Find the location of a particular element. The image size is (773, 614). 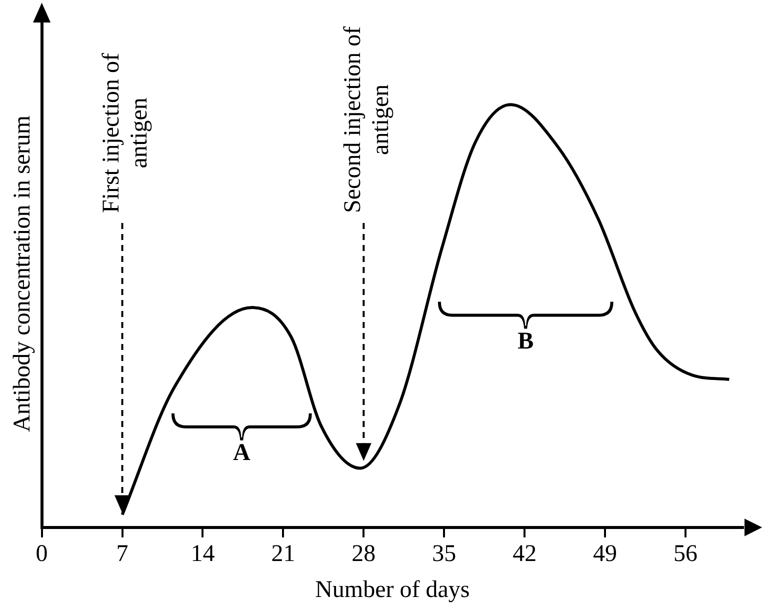

x-tick-label: 0 is located at coordinates (42, 554).